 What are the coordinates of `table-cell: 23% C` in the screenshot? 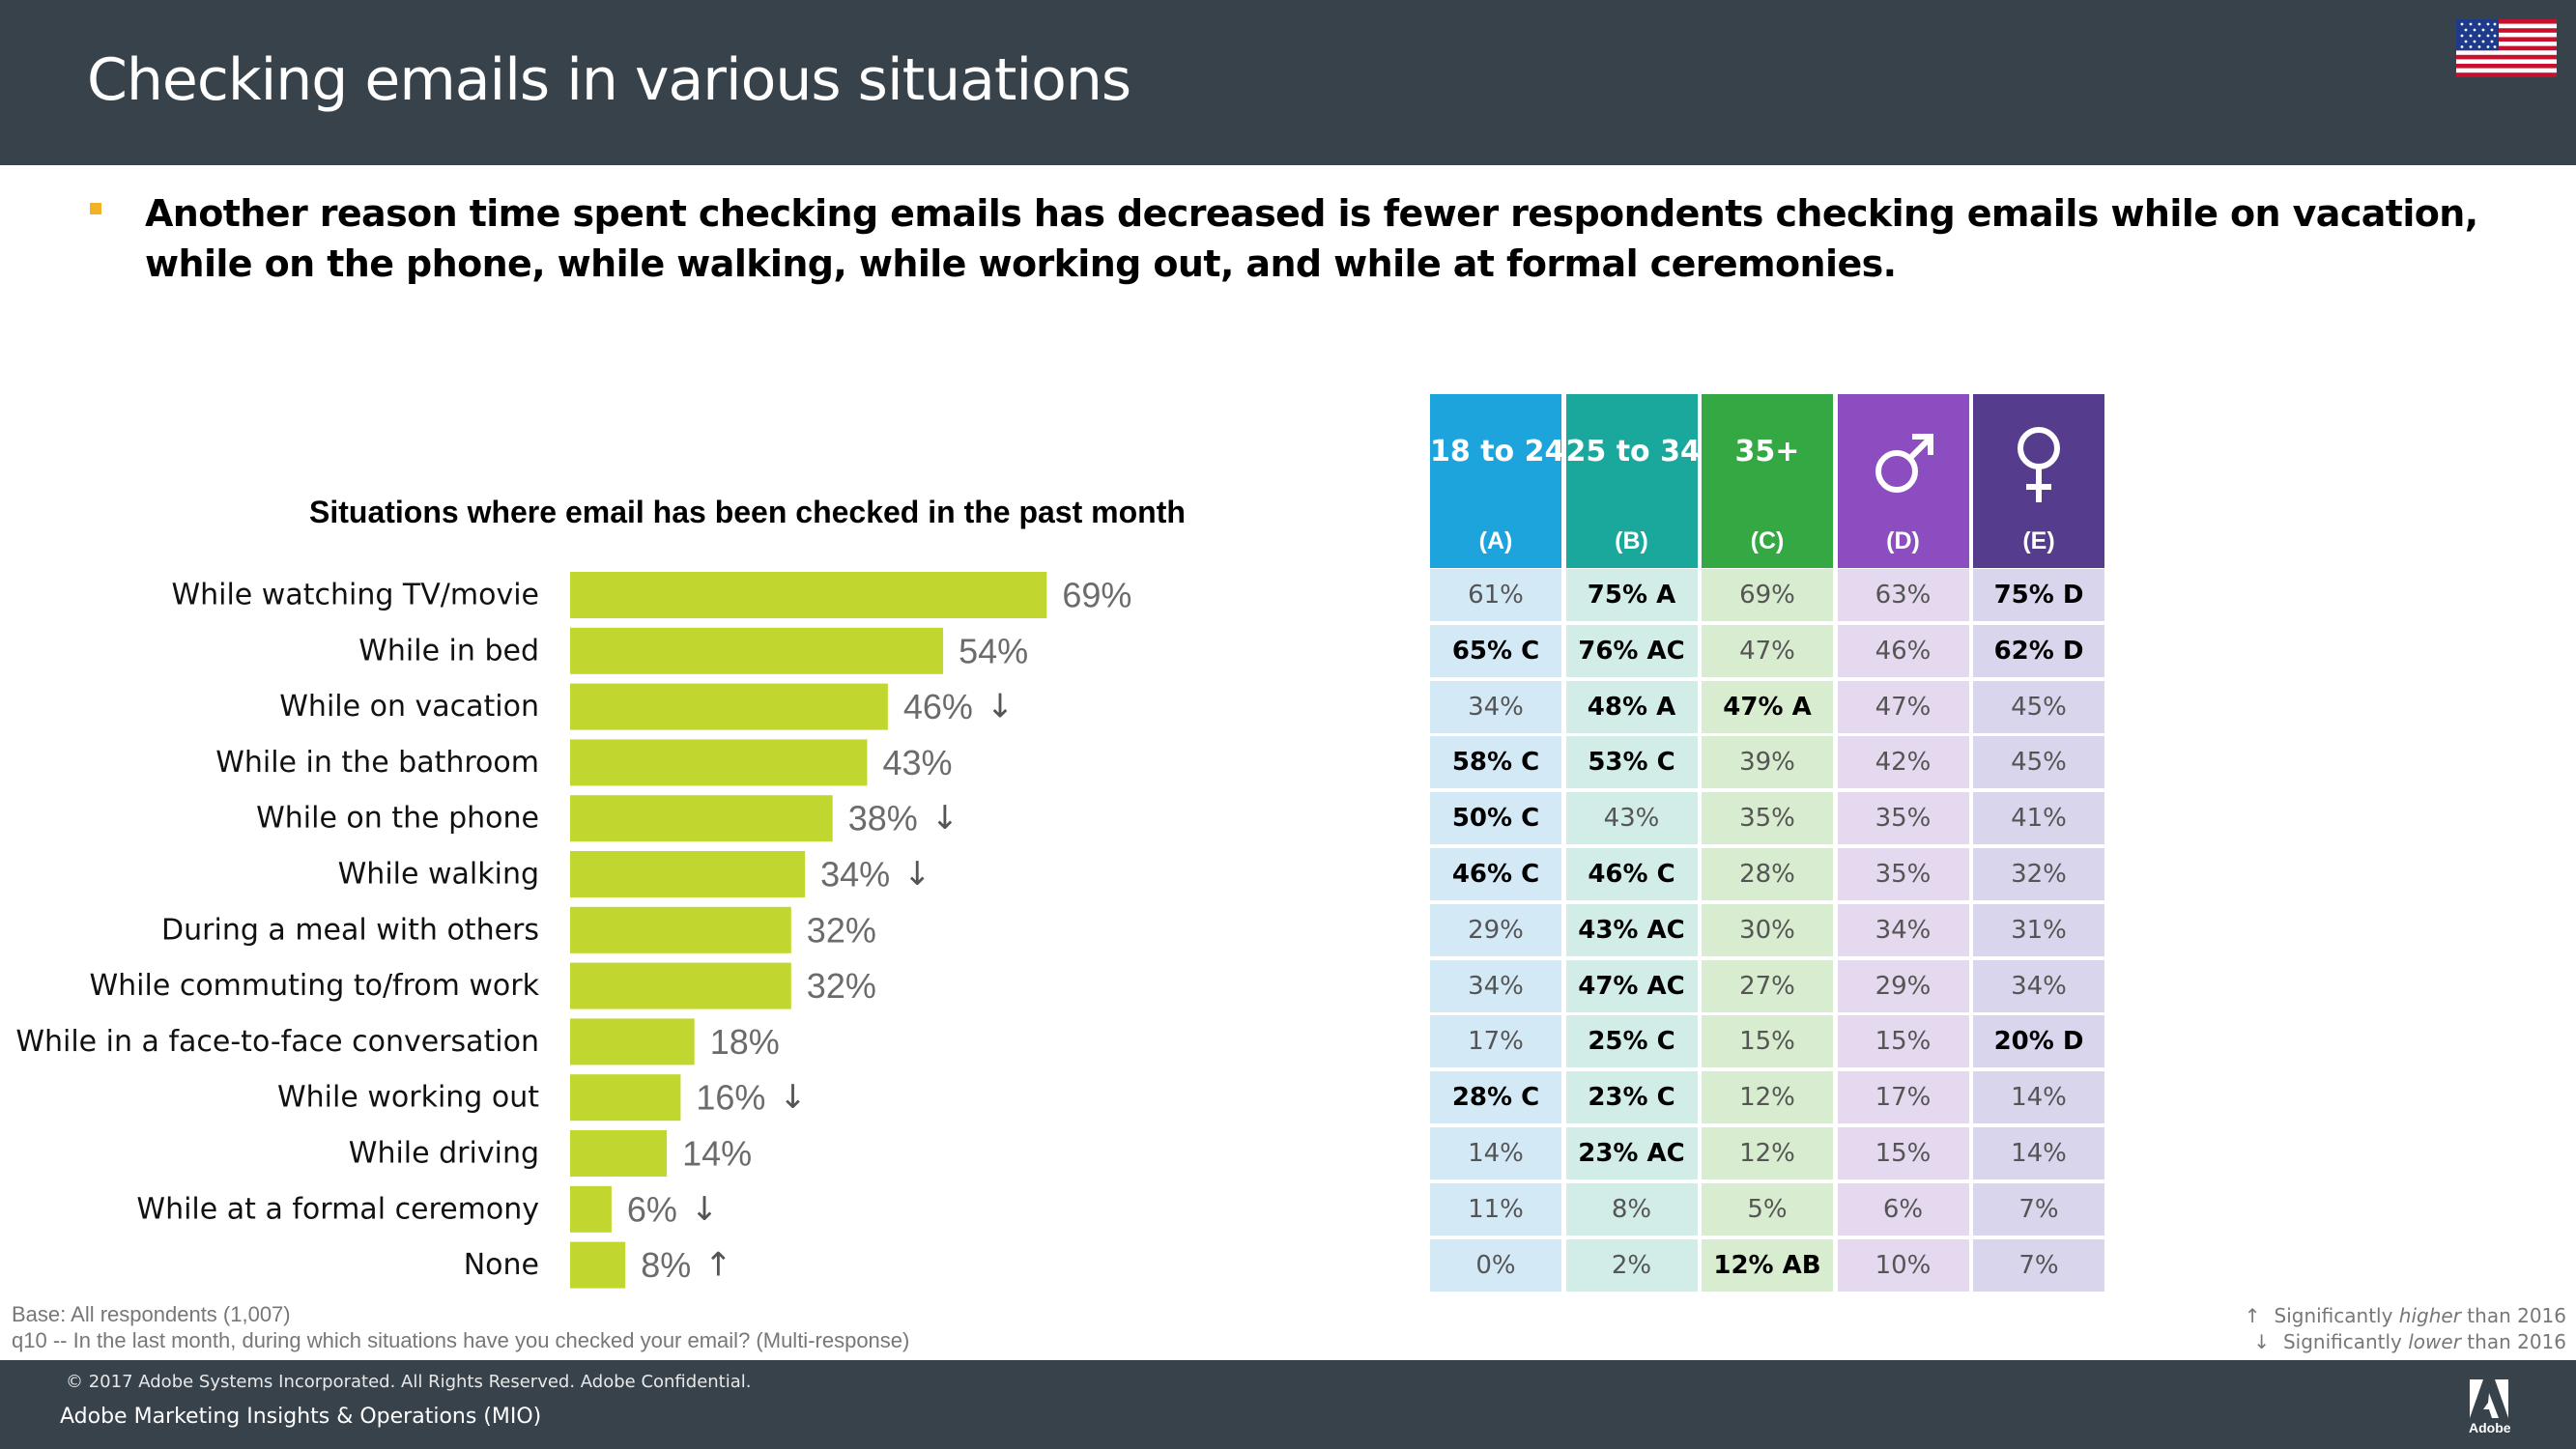 It's located at (1632, 1097).